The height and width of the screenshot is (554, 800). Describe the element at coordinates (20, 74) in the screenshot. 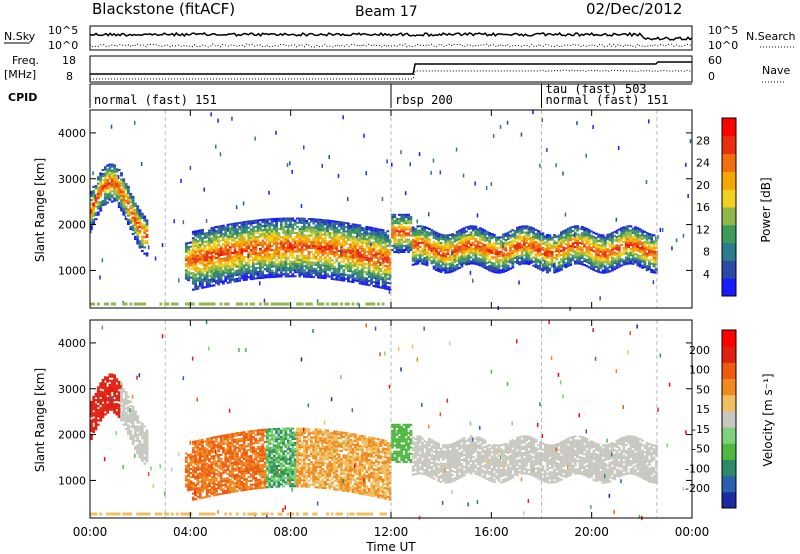

I see `freq-unit: [MHz]` at that location.